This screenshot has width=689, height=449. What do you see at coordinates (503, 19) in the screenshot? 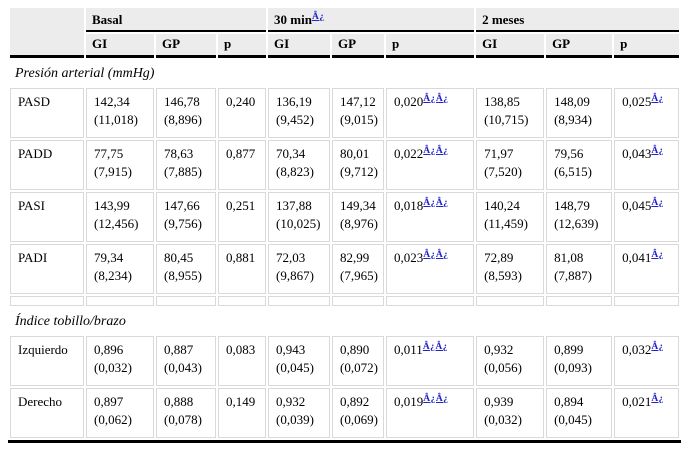
I see `group-label: 2 meses` at bounding box center [503, 19].